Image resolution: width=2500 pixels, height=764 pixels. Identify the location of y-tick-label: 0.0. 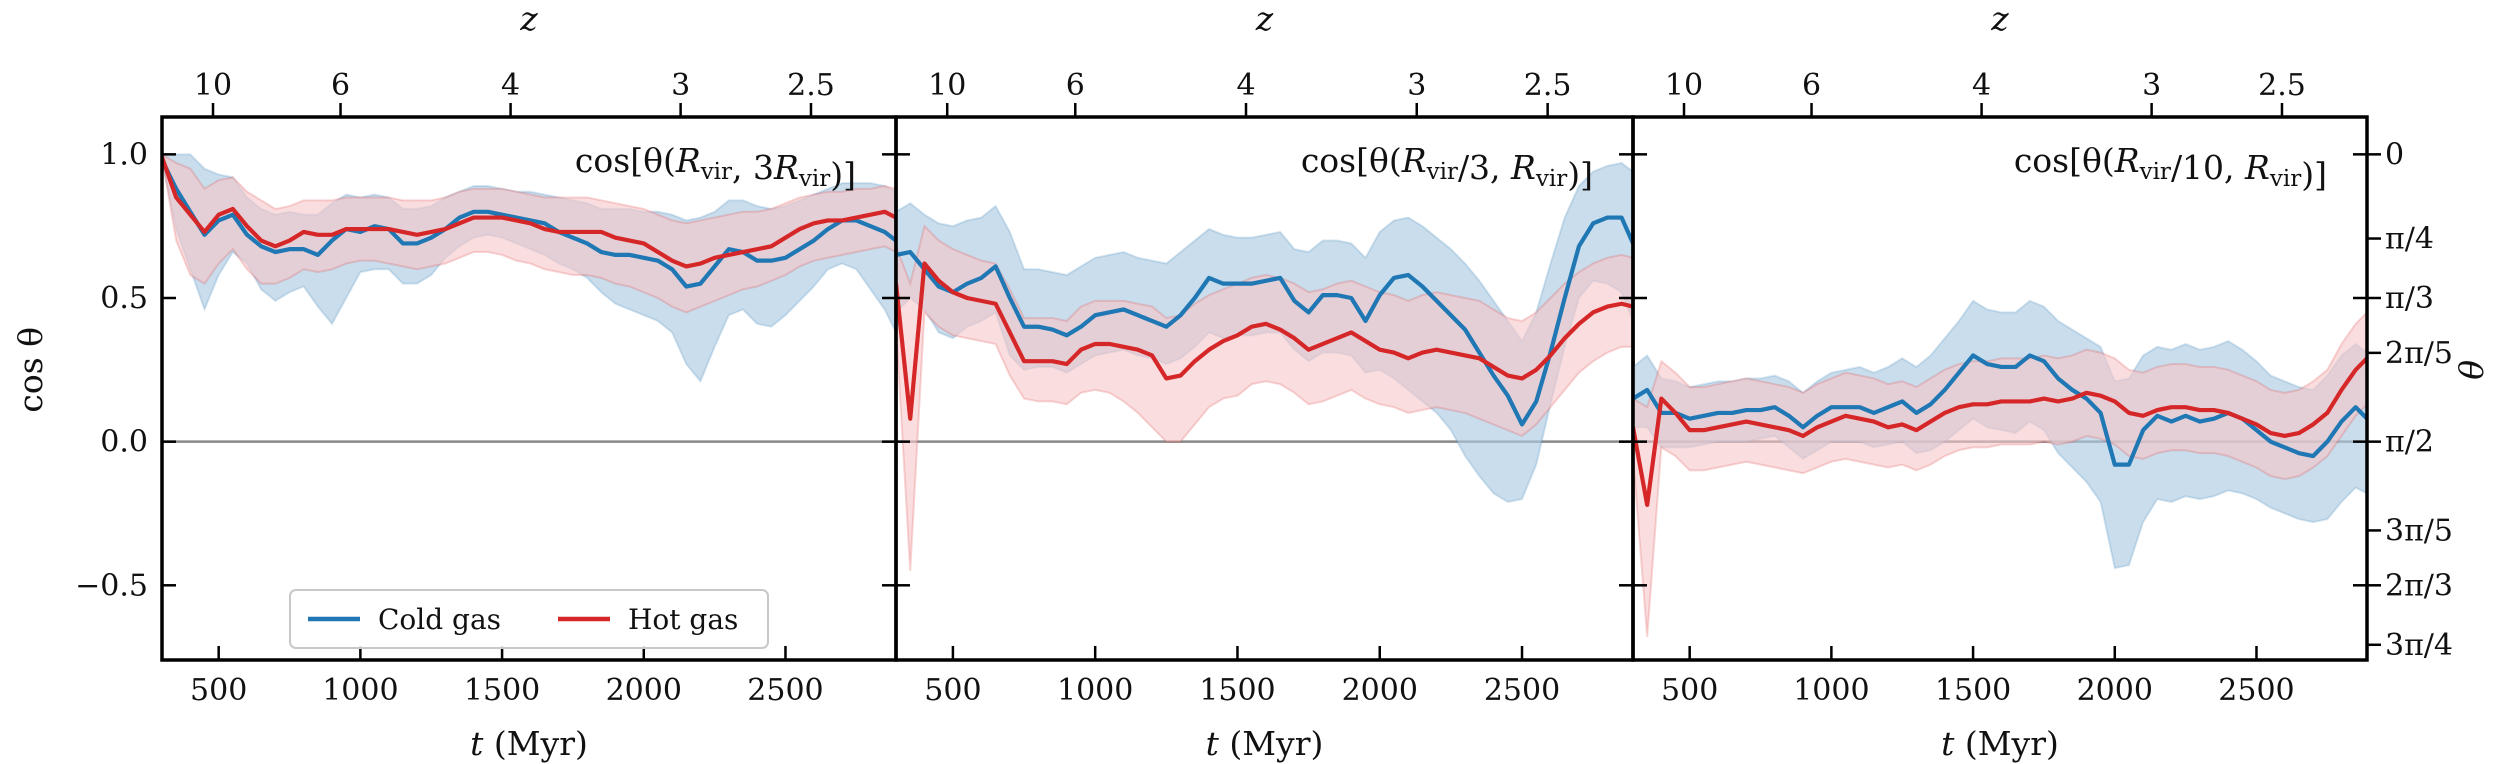
(124, 442).